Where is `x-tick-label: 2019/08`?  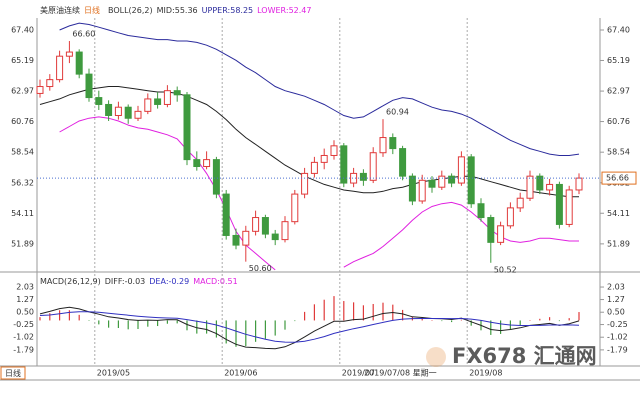
x-tick-label: 2019/08 is located at coordinates (485, 373).